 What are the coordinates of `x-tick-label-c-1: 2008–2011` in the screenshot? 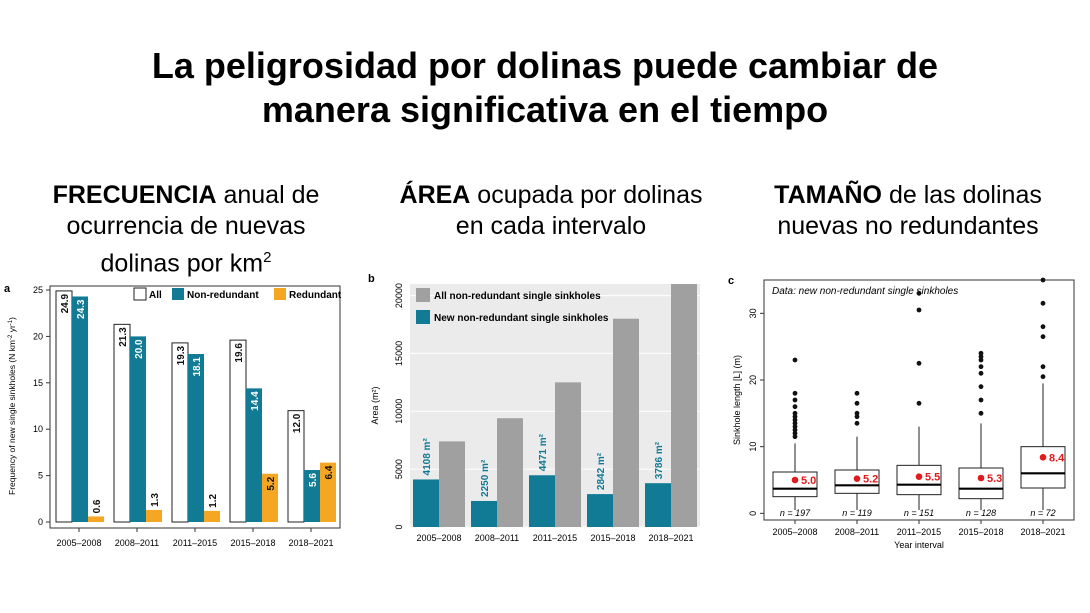 It's located at (857, 532).